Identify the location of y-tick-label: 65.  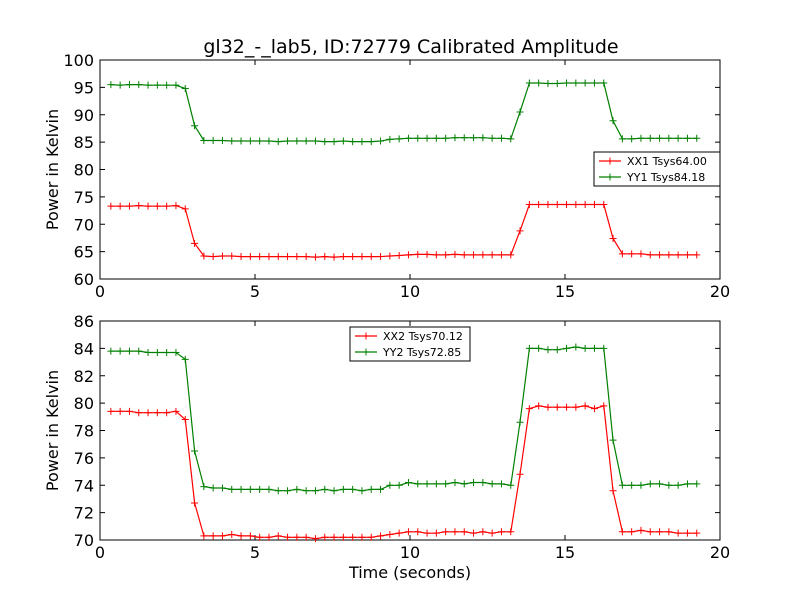
(84, 252).